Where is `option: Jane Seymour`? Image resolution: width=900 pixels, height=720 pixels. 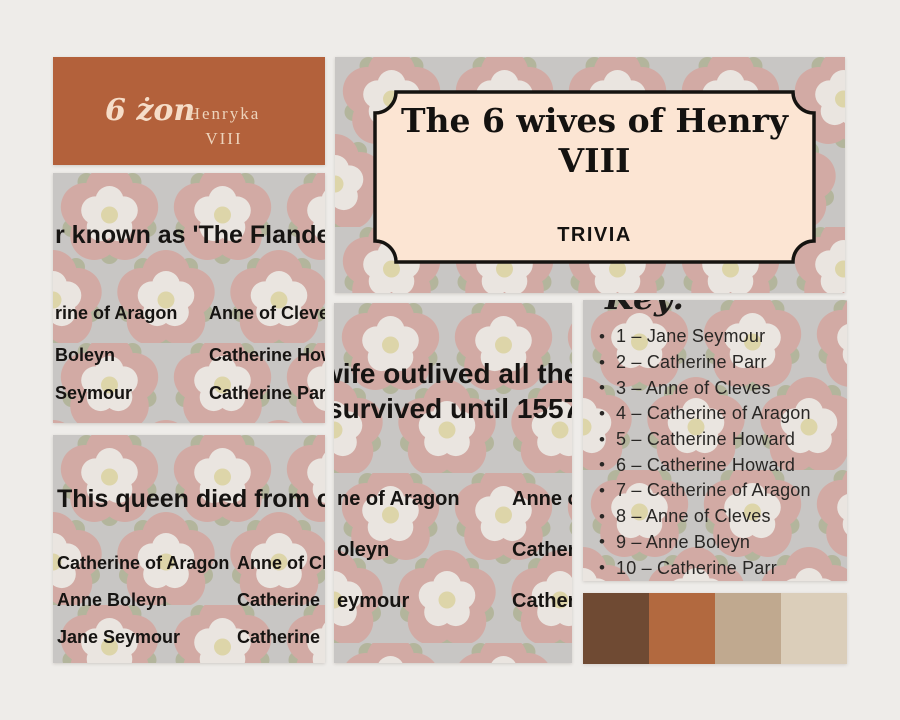 option: Jane Seymour is located at coordinates (119, 637).